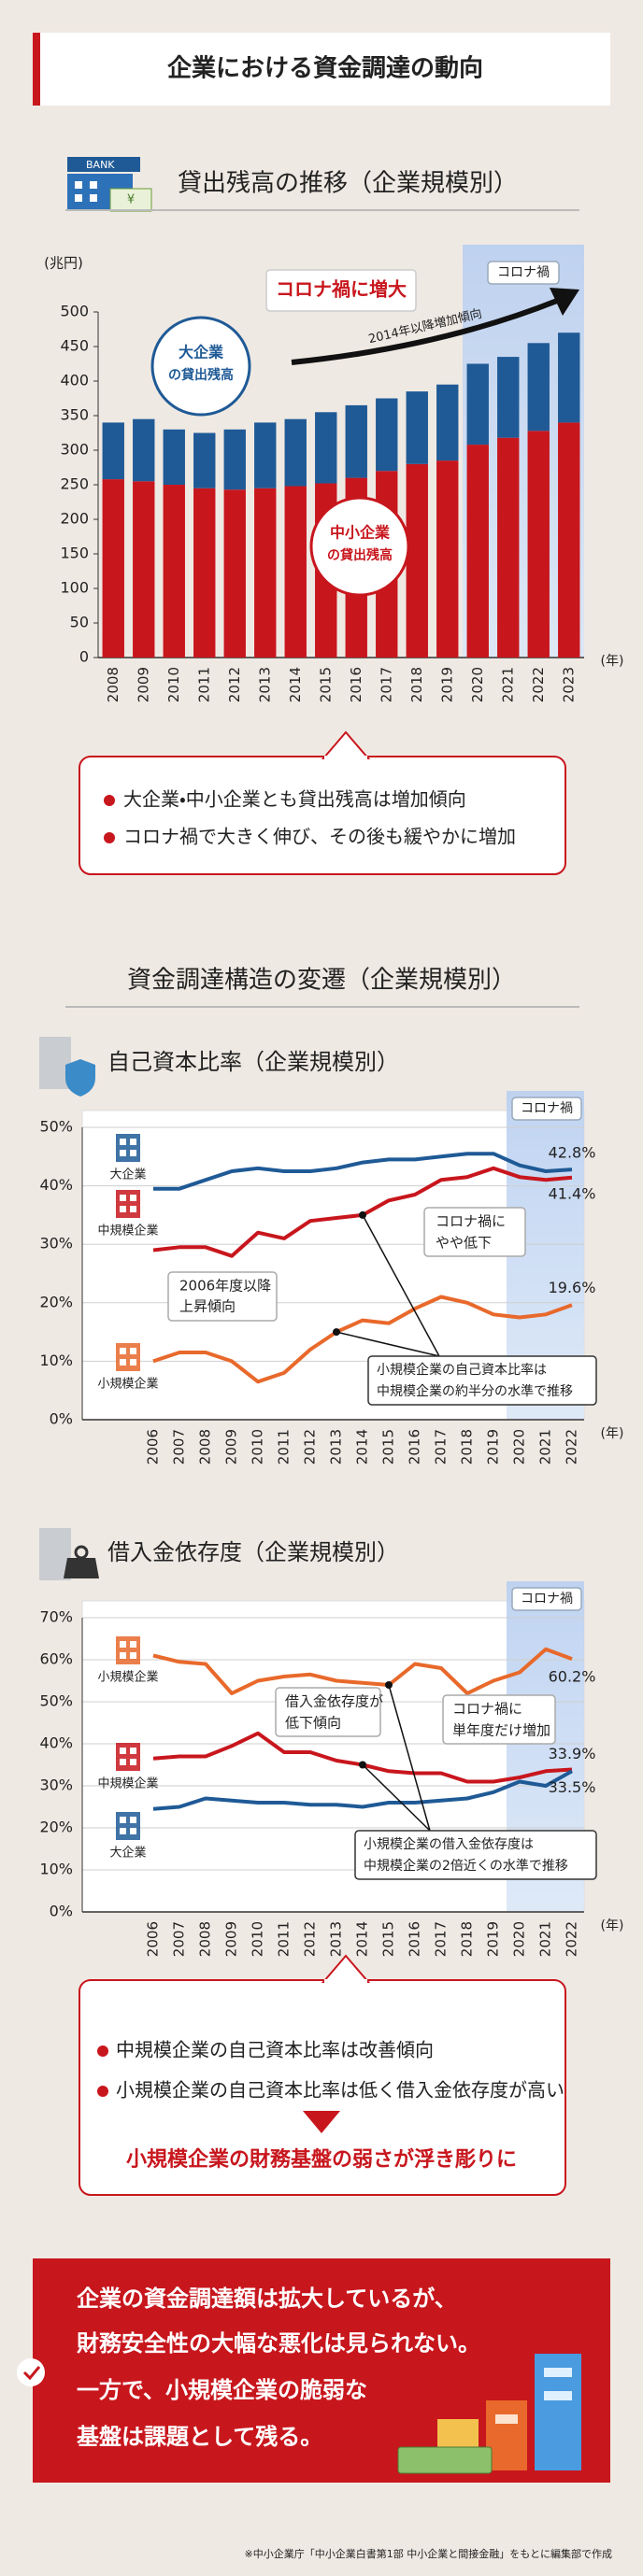 The width and height of the screenshot is (643, 2576). Describe the element at coordinates (501, 1730) in the screenshot. I see `annotation: 単年度だけ増加` at that location.